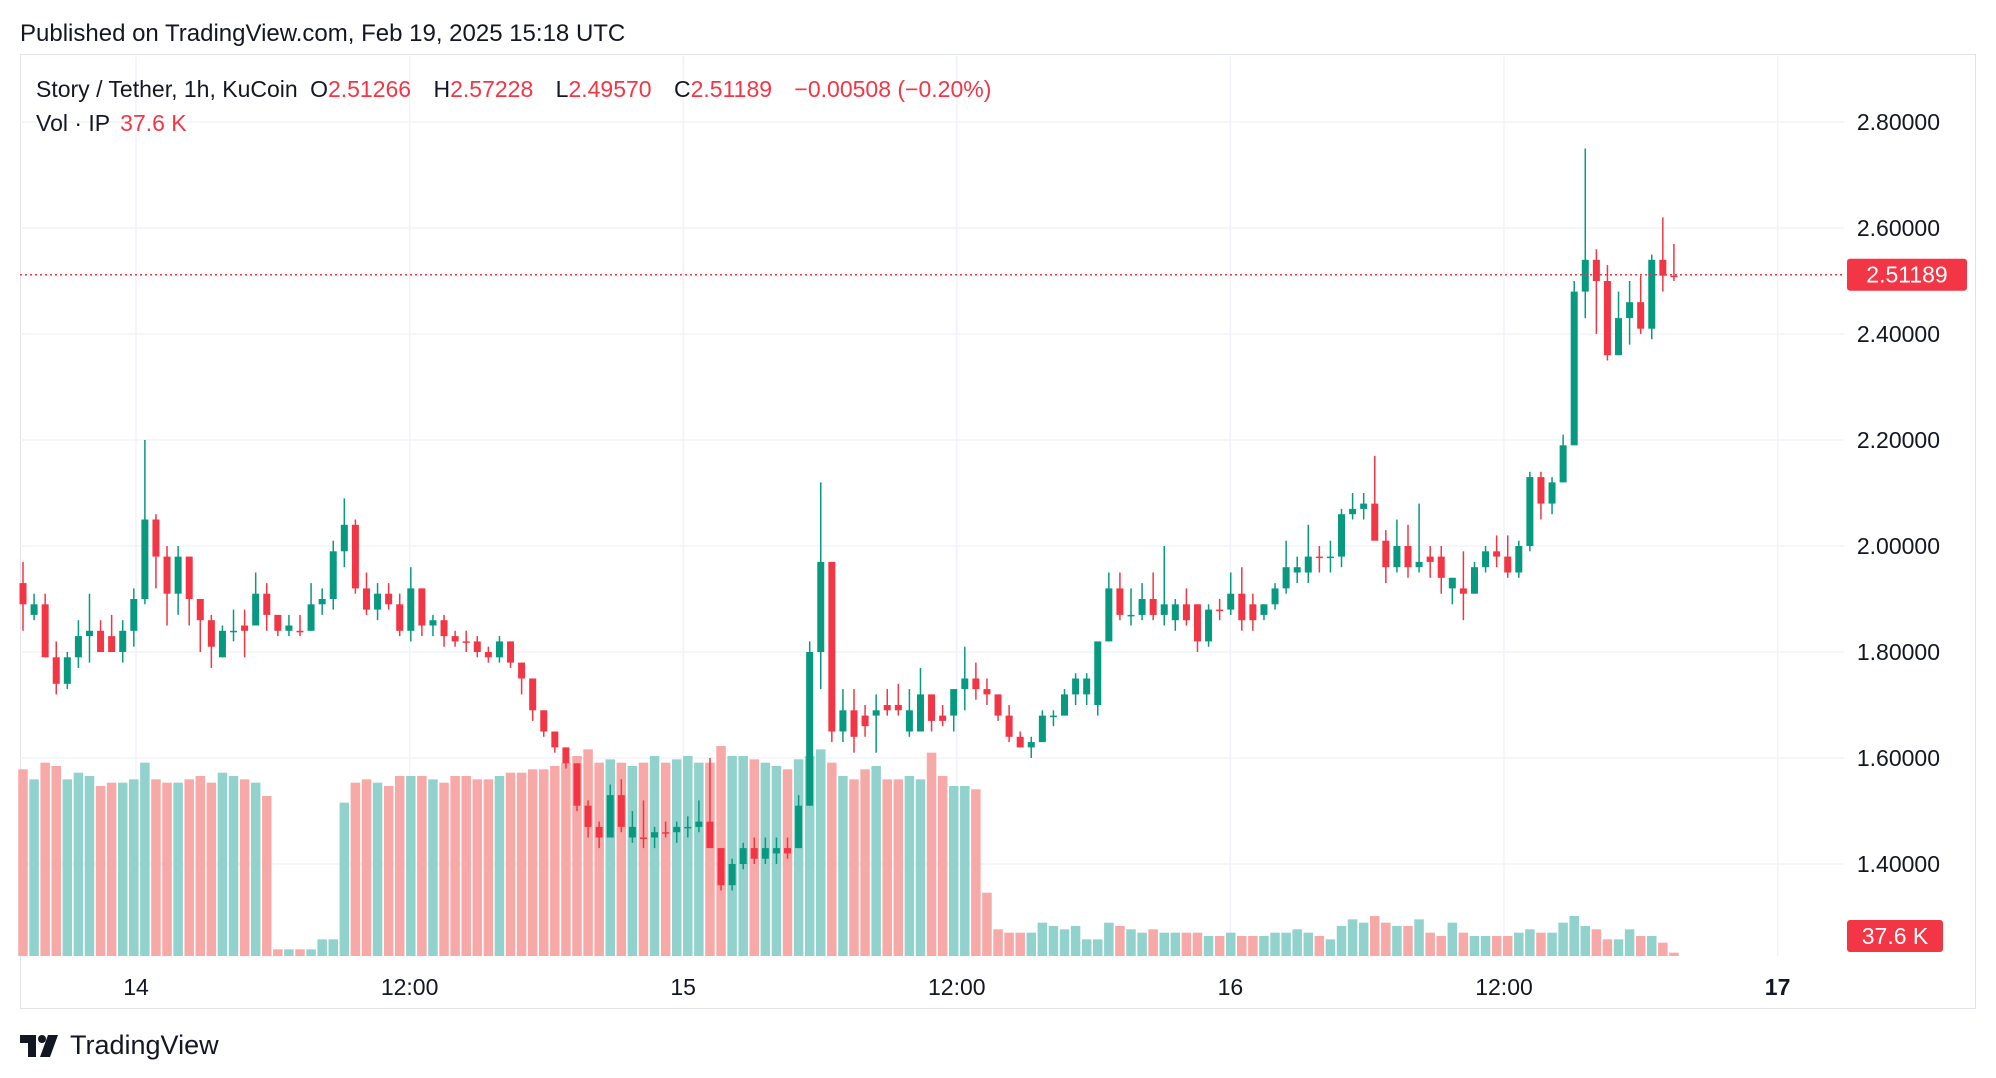 This screenshot has width=1996, height=1078. Describe the element at coordinates (1504, 987) in the screenshot. I see `x-tick-label: 12:00` at that location.